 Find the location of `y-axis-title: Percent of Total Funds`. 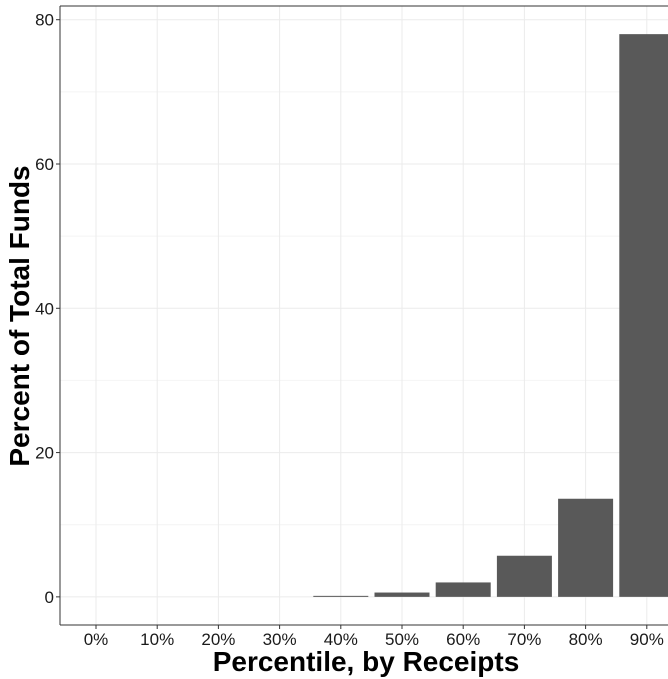

y-axis-title: Percent of Total Funds is located at coordinates (19, 315).